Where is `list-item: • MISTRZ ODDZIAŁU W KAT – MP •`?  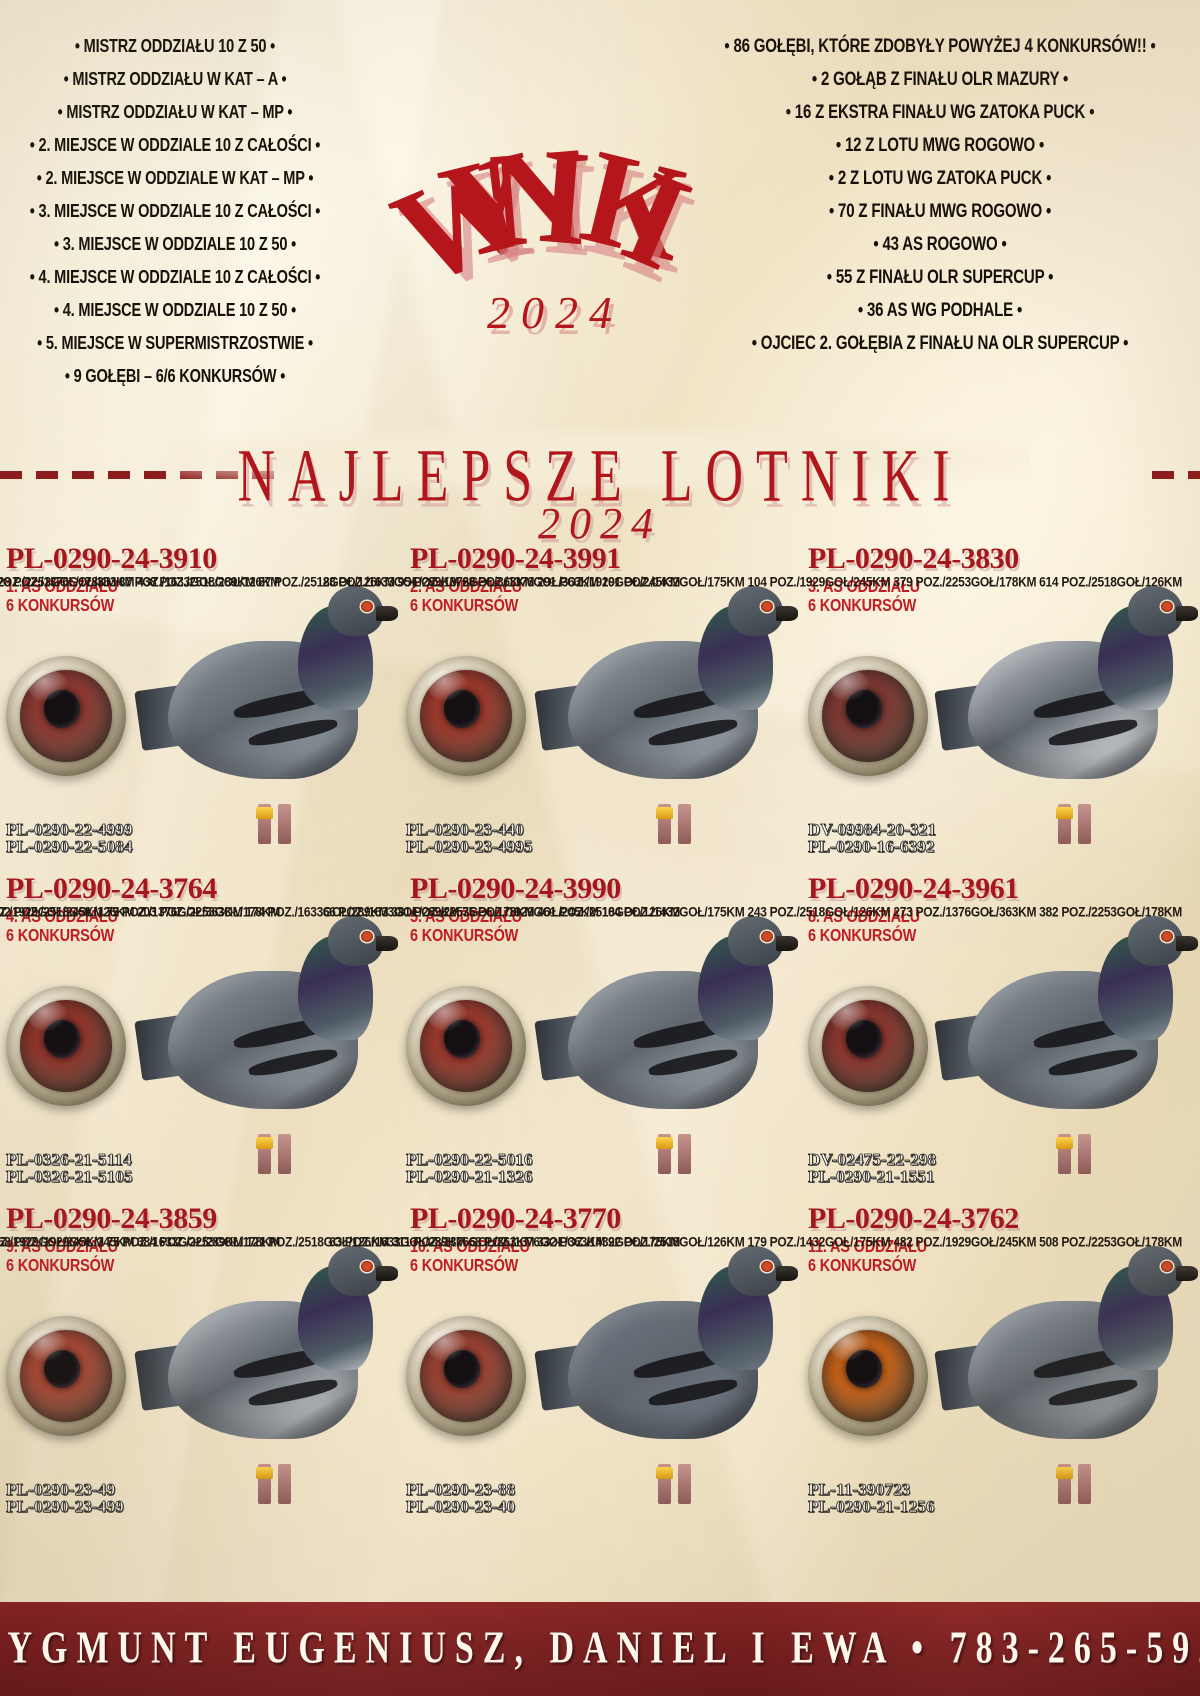 list-item: • MISTRZ ODDZIAŁU W KAT – MP • is located at coordinates (175, 112).